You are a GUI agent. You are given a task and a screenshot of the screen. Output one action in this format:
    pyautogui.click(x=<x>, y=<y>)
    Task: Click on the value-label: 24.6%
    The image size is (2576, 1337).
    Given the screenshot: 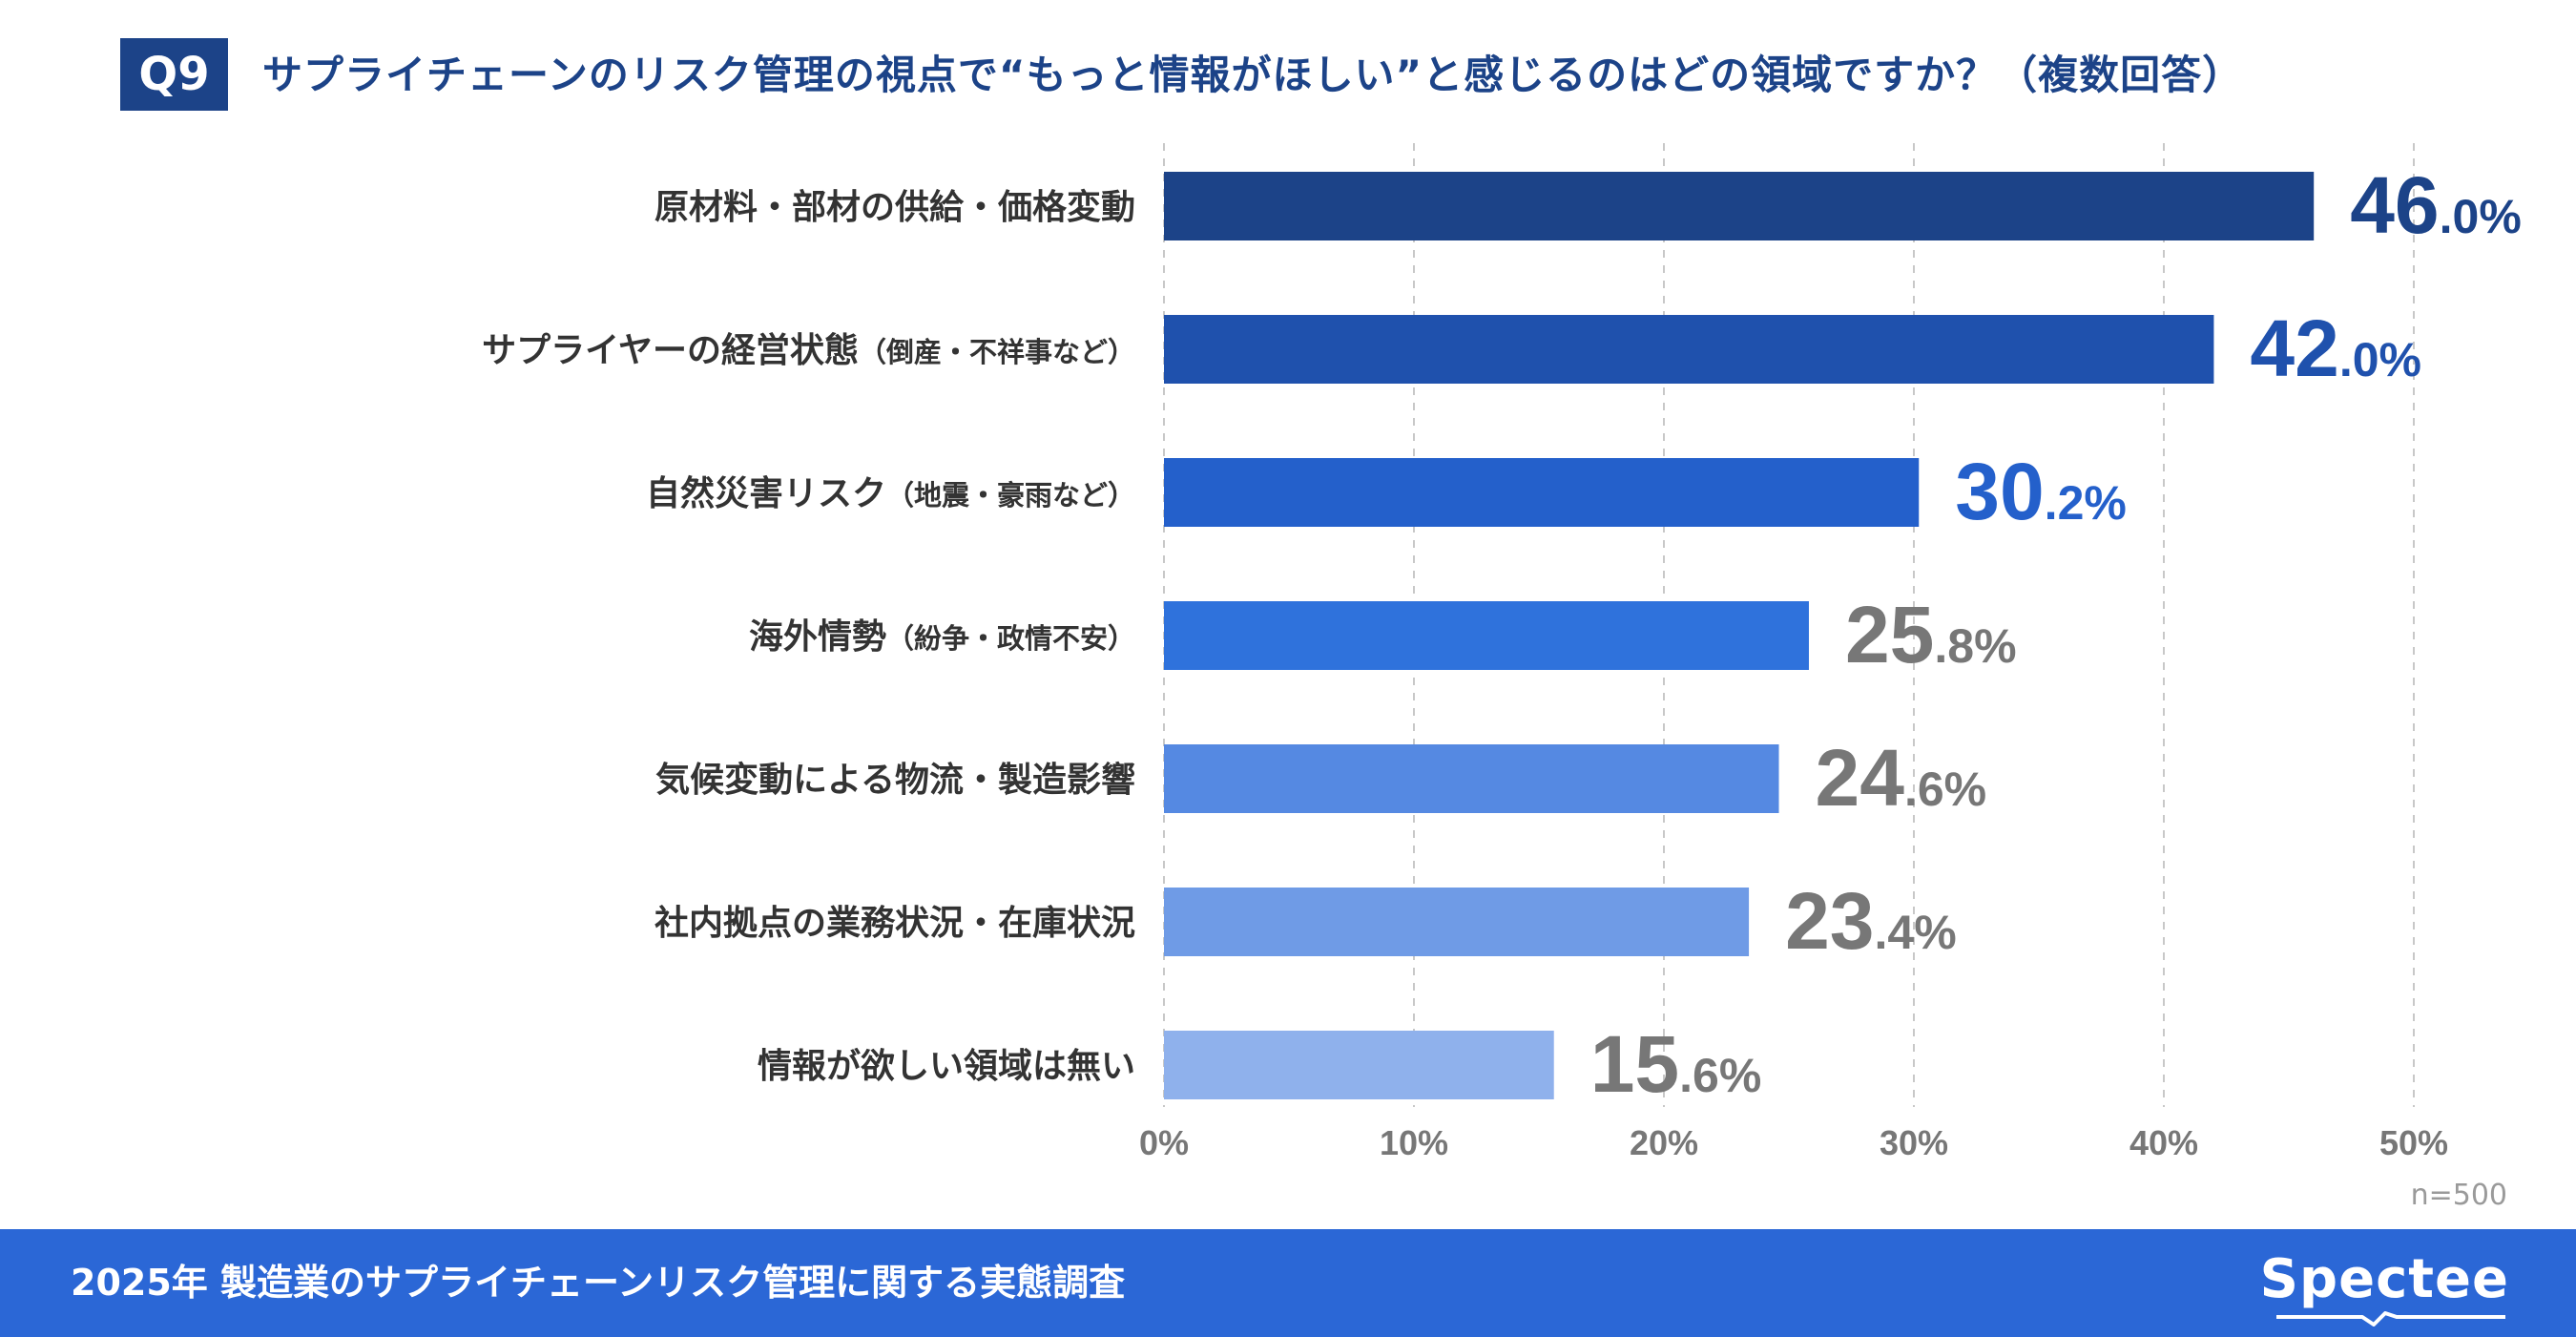 What is the action you would take?
    pyautogui.click(x=1901, y=778)
    